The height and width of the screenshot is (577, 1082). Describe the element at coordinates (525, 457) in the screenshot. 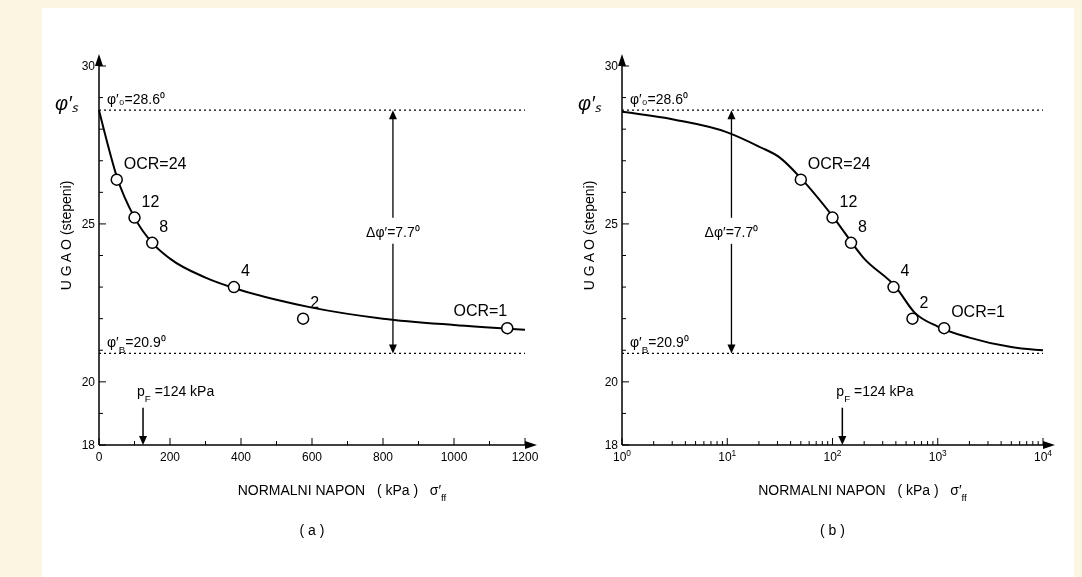

I see `x-tick-label: 1200` at that location.